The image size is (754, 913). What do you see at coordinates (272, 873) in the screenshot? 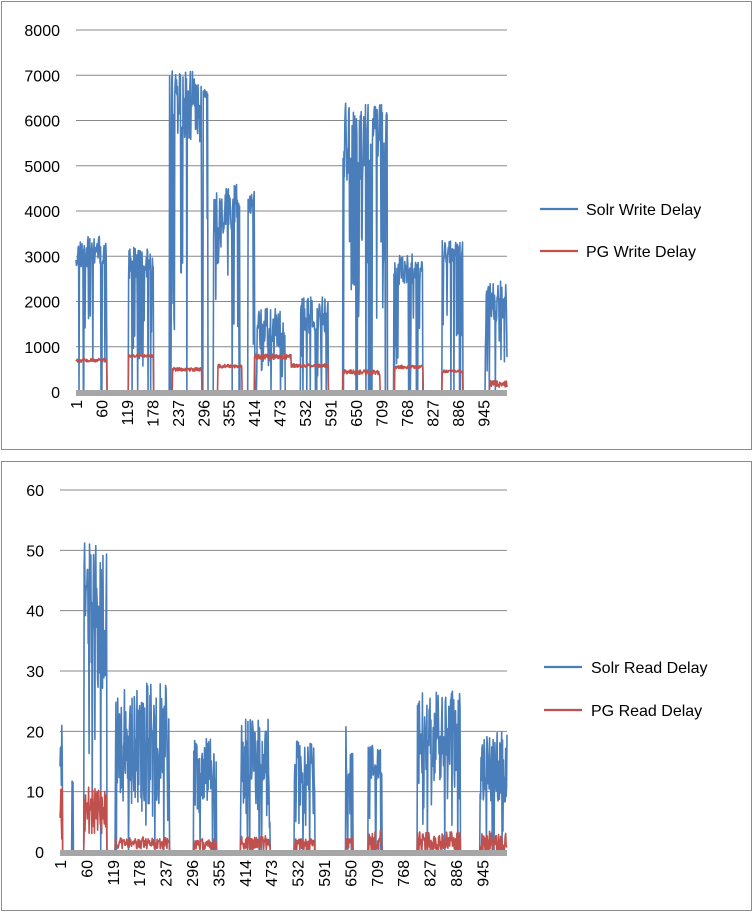
I see `read-x-tick-label: 473` at bounding box center [272, 873].